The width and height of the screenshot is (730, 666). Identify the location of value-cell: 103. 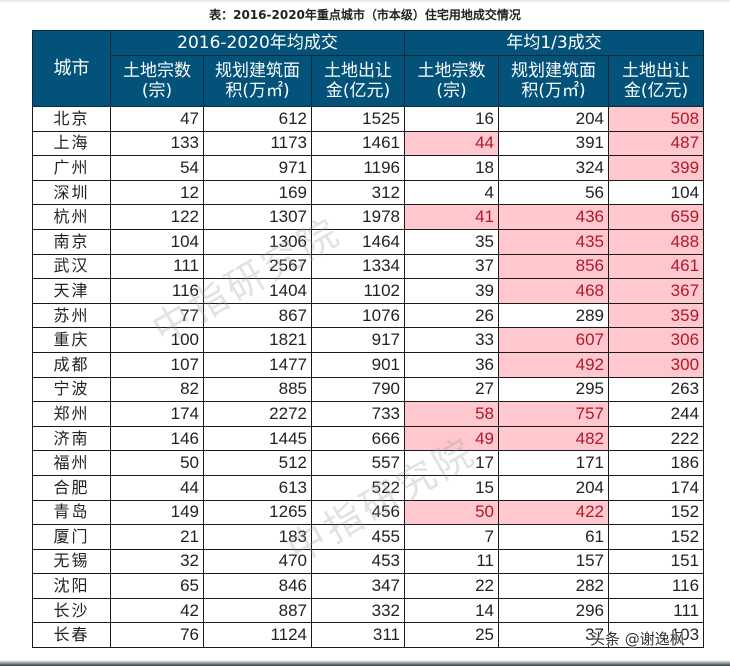
(656, 635).